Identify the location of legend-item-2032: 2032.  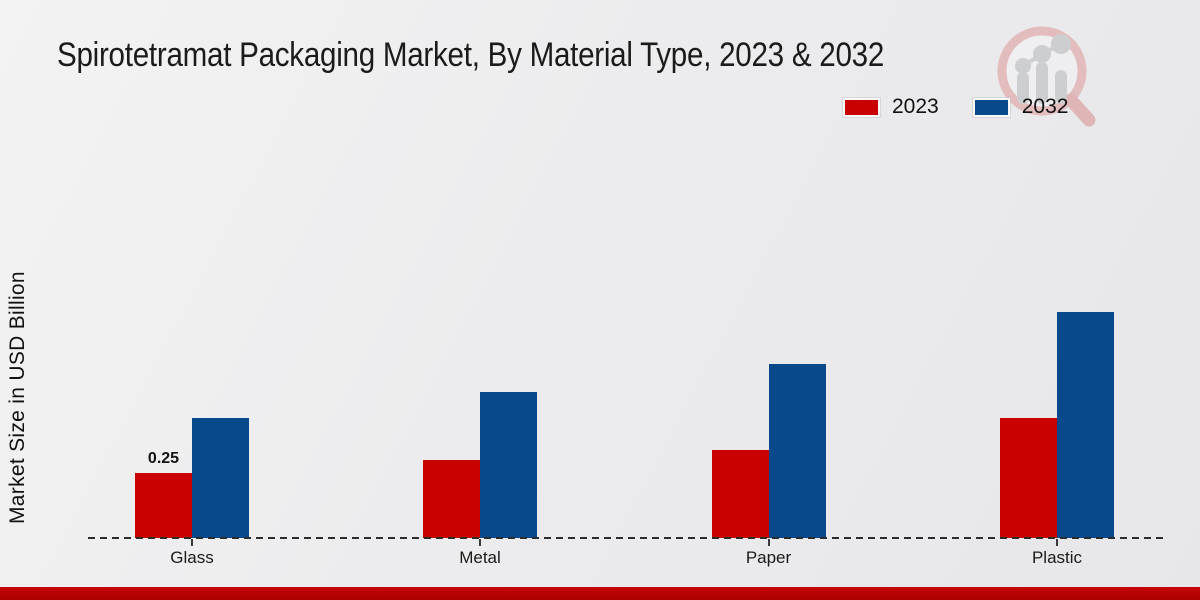
(1021, 107).